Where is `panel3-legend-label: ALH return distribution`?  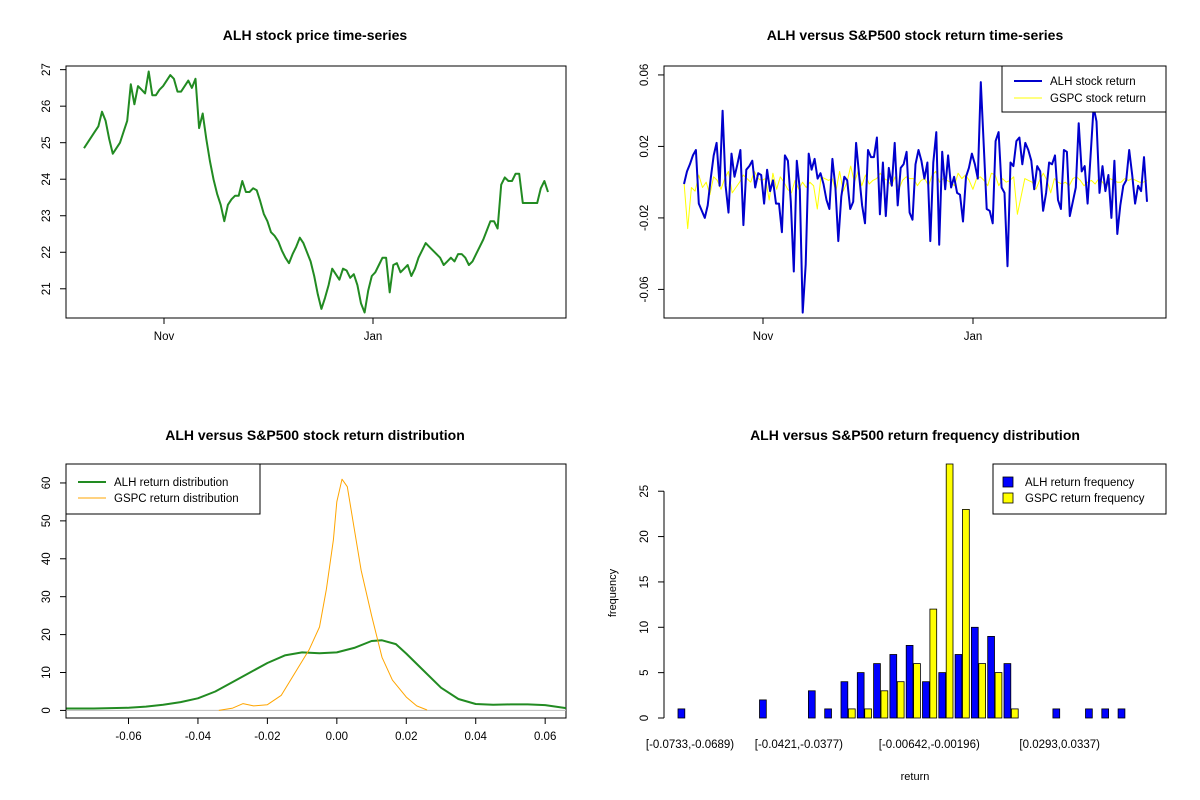
panel3-legend-label: ALH return distribution is located at coordinates (171, 483).